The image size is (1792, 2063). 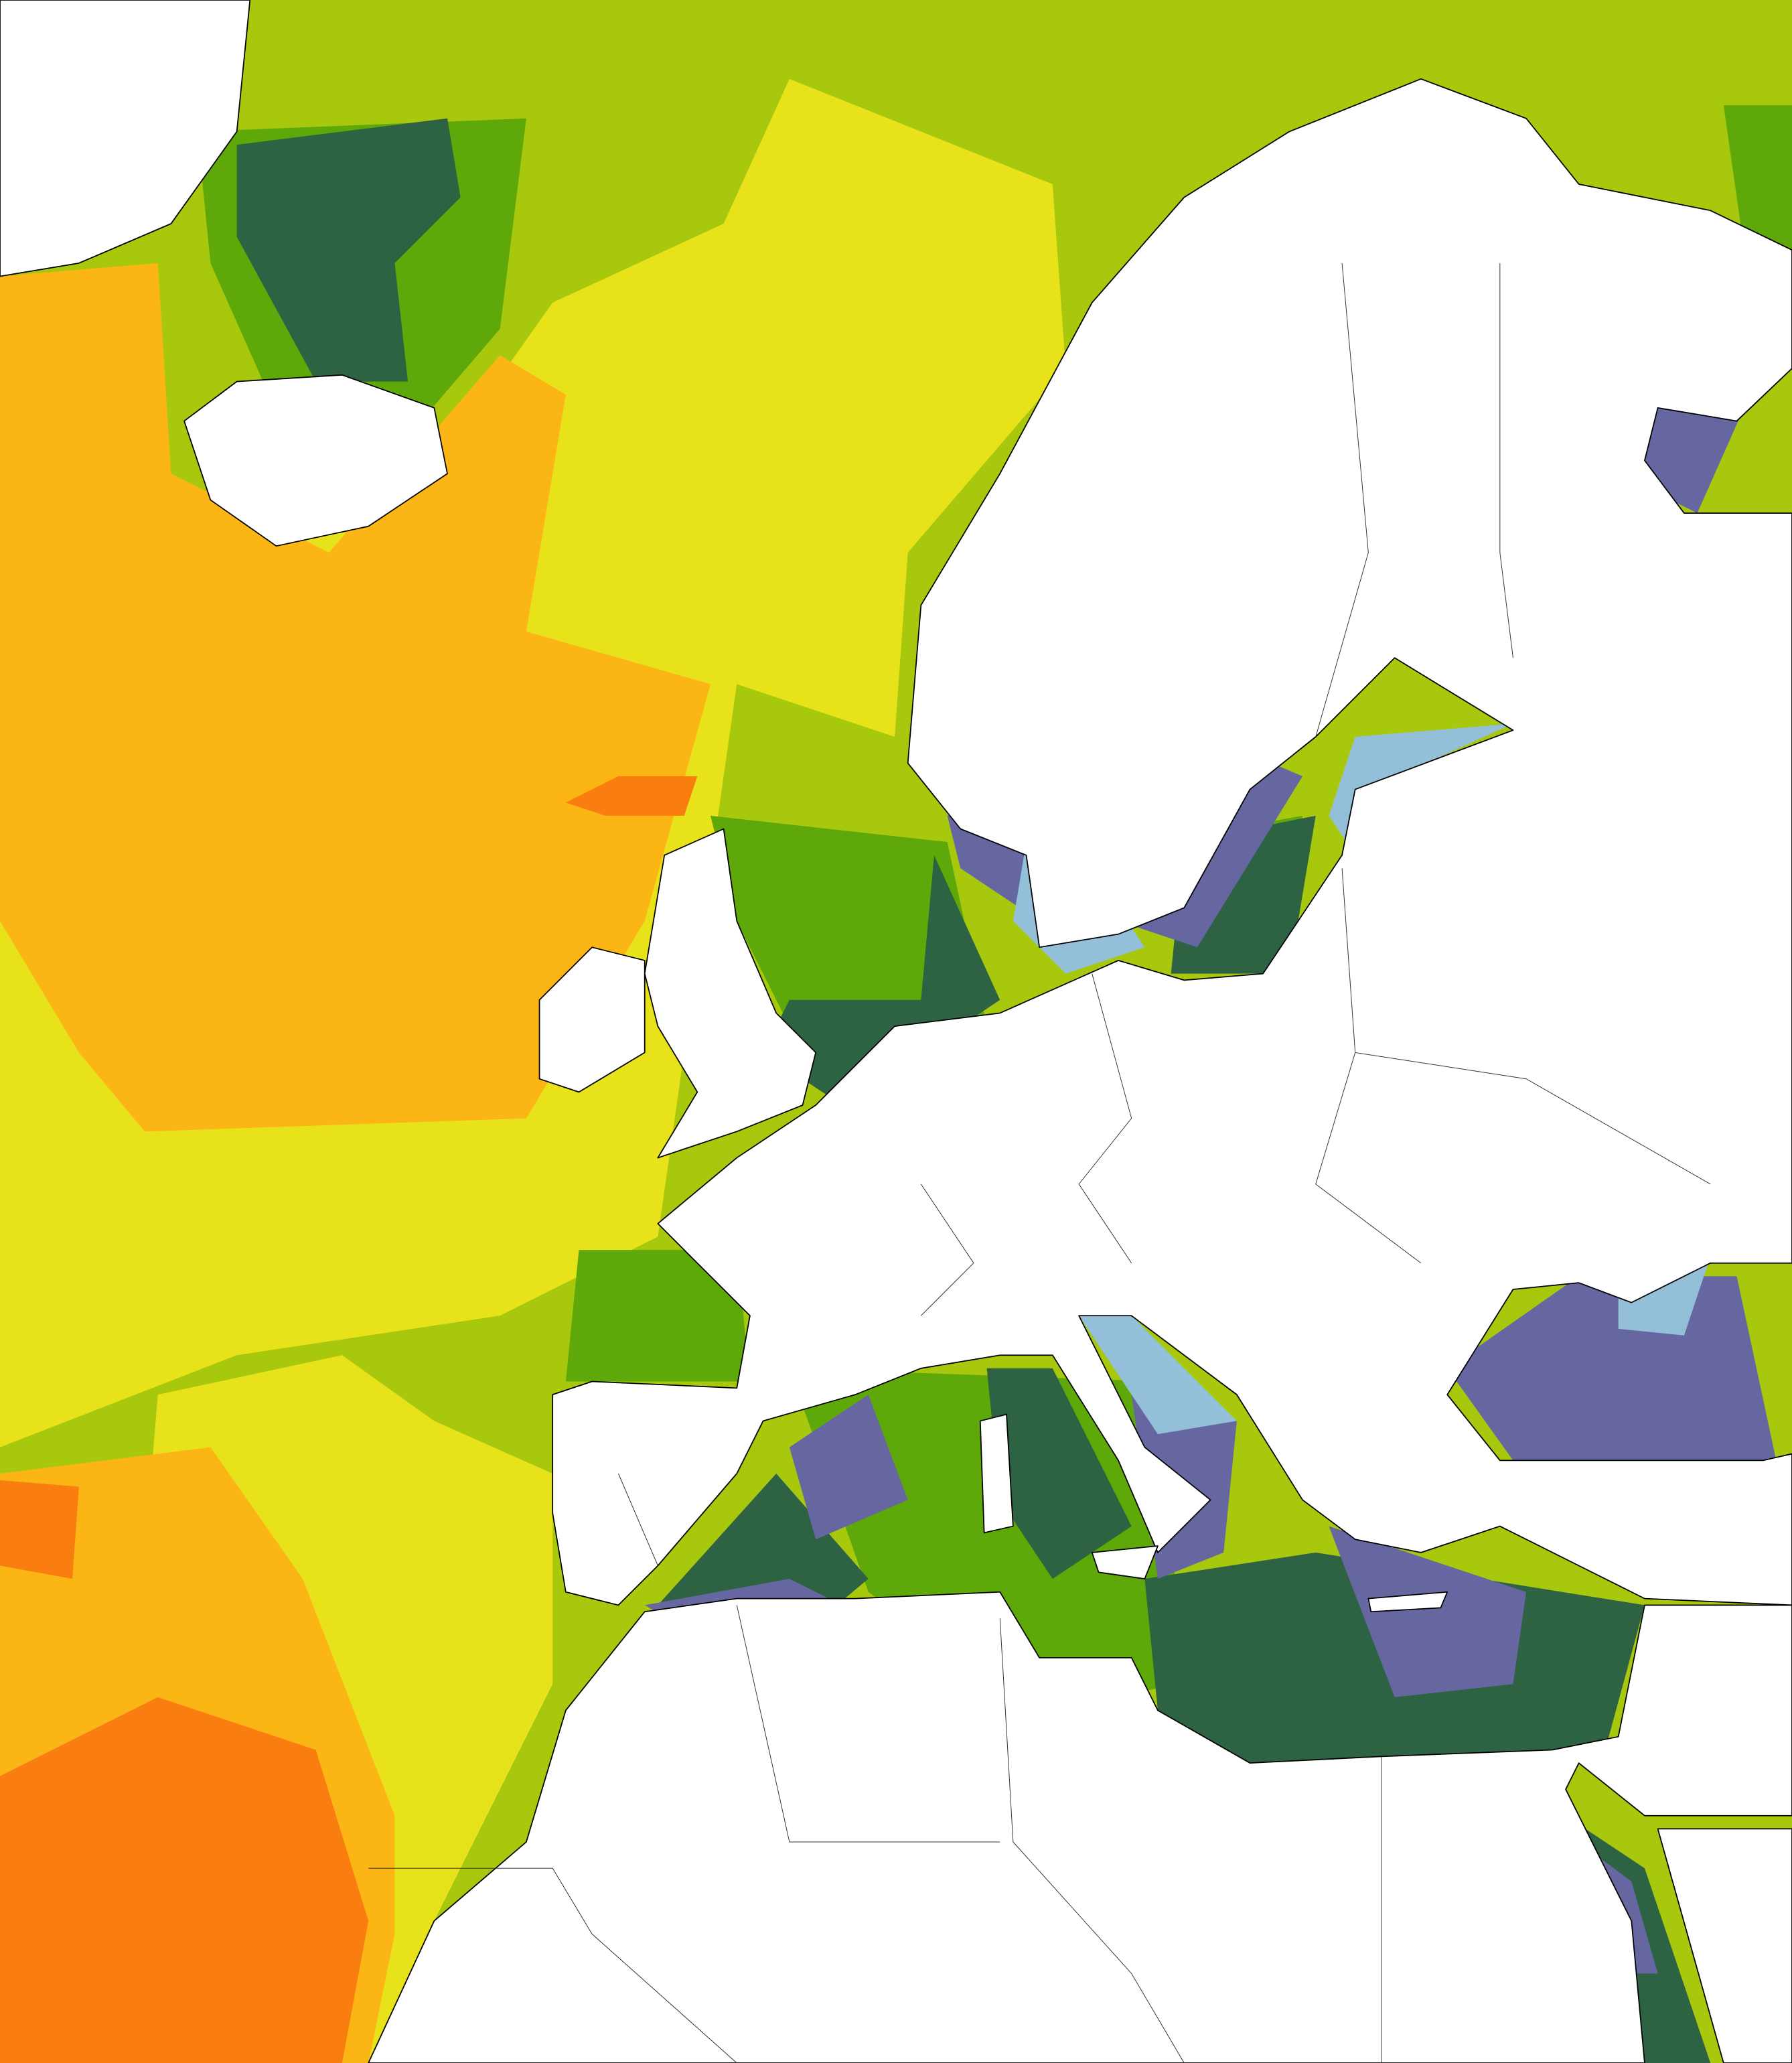 I want to click on land-corsica-sardinia, so click(x=996, y=1473).